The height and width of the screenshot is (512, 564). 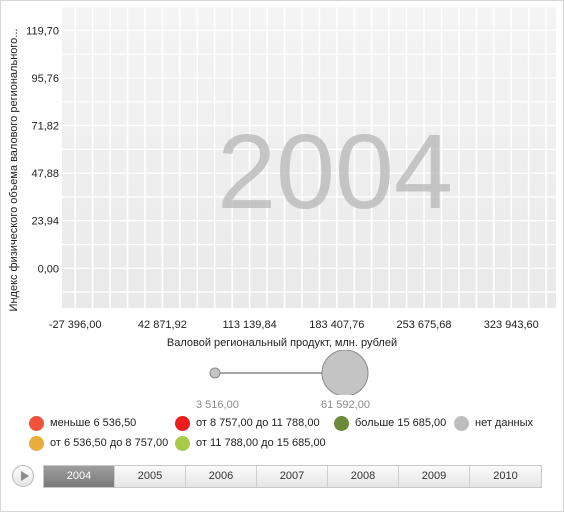 What do you see at coordinates (45, 79) in the screenshot?
I see `y-tick-label: 95,76` at bounding box center [45, 79].